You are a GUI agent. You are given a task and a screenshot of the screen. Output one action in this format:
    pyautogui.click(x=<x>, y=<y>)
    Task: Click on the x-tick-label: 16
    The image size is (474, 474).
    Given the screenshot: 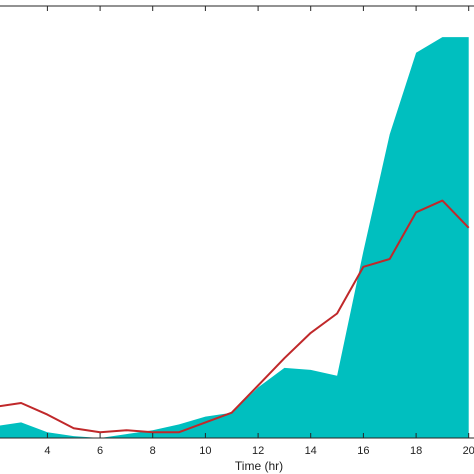 What is the action you would take?
    pyautogui.click(x=363, y=451)
    